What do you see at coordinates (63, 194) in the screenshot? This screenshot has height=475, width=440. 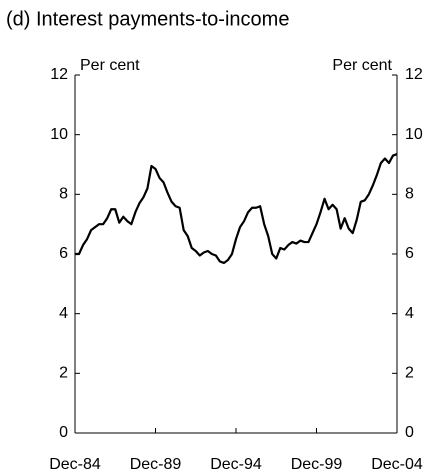 I see `y-tick-label: 8` at bounding box center [63, 194].